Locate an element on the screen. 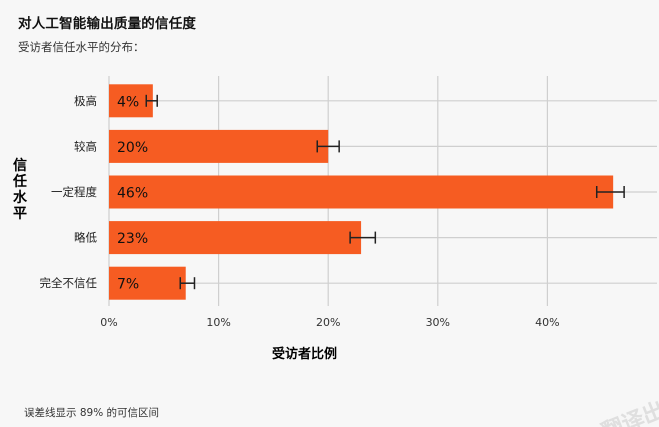  y-axis-label-char: 任 is located at coordinates (19, 181).